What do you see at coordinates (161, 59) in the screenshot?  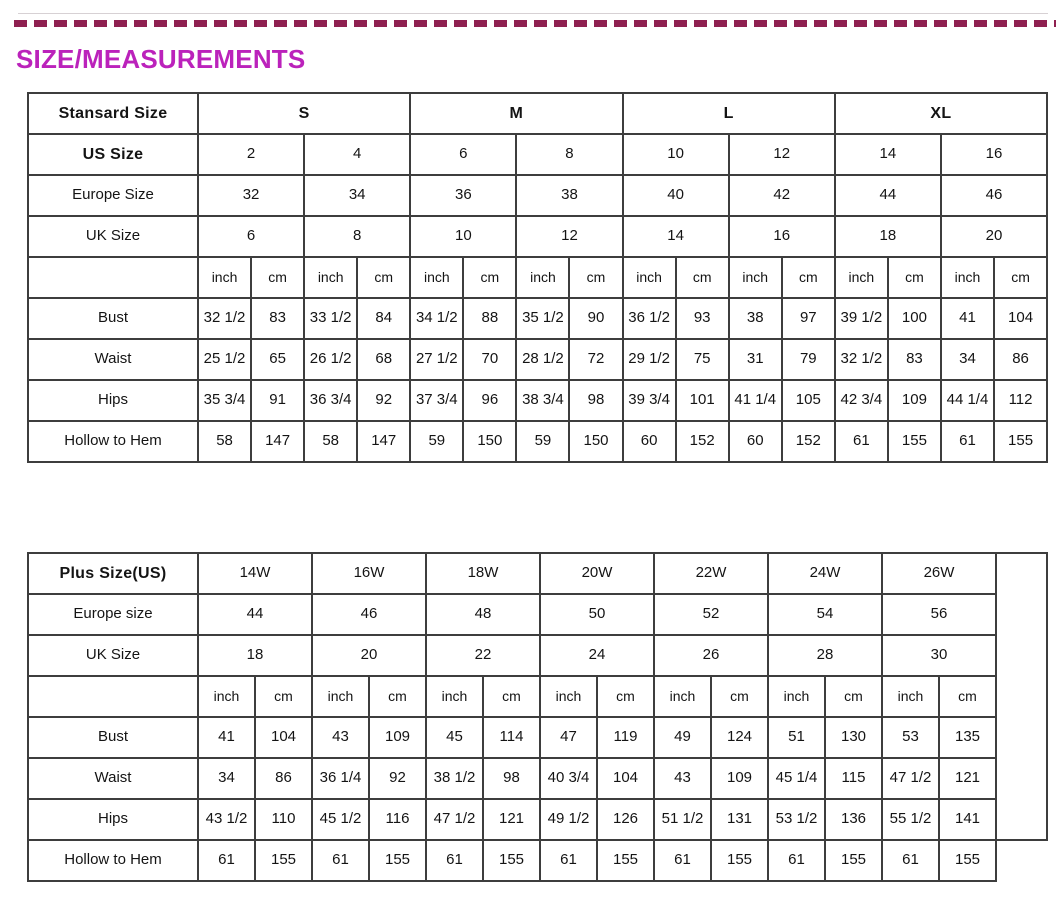 I see `page-title: SIZE/MEASUREMENTS` at bounding box center [161, 59].